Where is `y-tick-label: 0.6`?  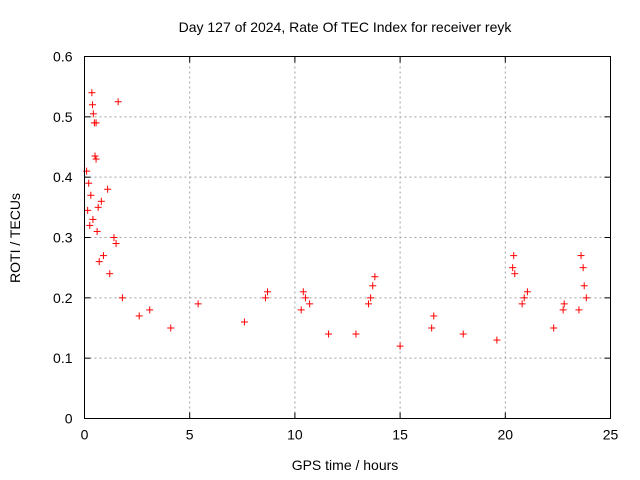 y-tick-label: 0.6 is located at coordinates (63, 57).